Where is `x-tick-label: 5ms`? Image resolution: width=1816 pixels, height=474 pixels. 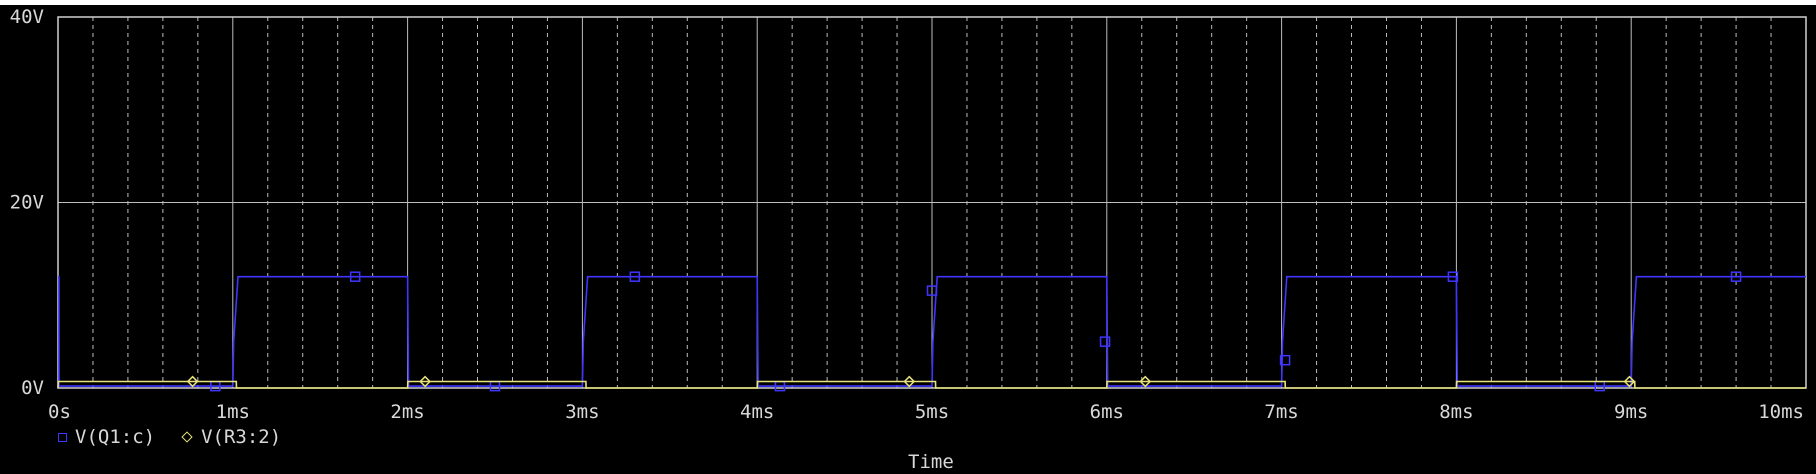
x-tick-label: 5ms is located at coordinates (932, 412).